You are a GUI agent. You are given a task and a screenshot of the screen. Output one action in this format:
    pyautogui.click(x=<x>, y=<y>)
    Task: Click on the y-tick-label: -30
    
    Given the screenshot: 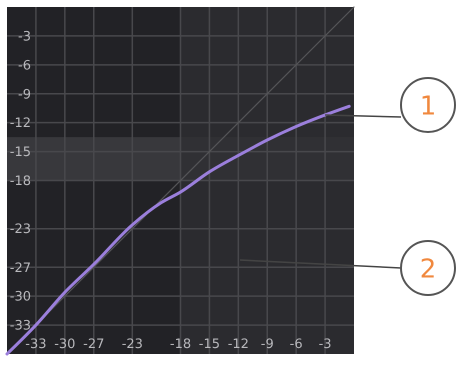 What is the action you would take?
    pyautogui.click(x=20, y=297)
    